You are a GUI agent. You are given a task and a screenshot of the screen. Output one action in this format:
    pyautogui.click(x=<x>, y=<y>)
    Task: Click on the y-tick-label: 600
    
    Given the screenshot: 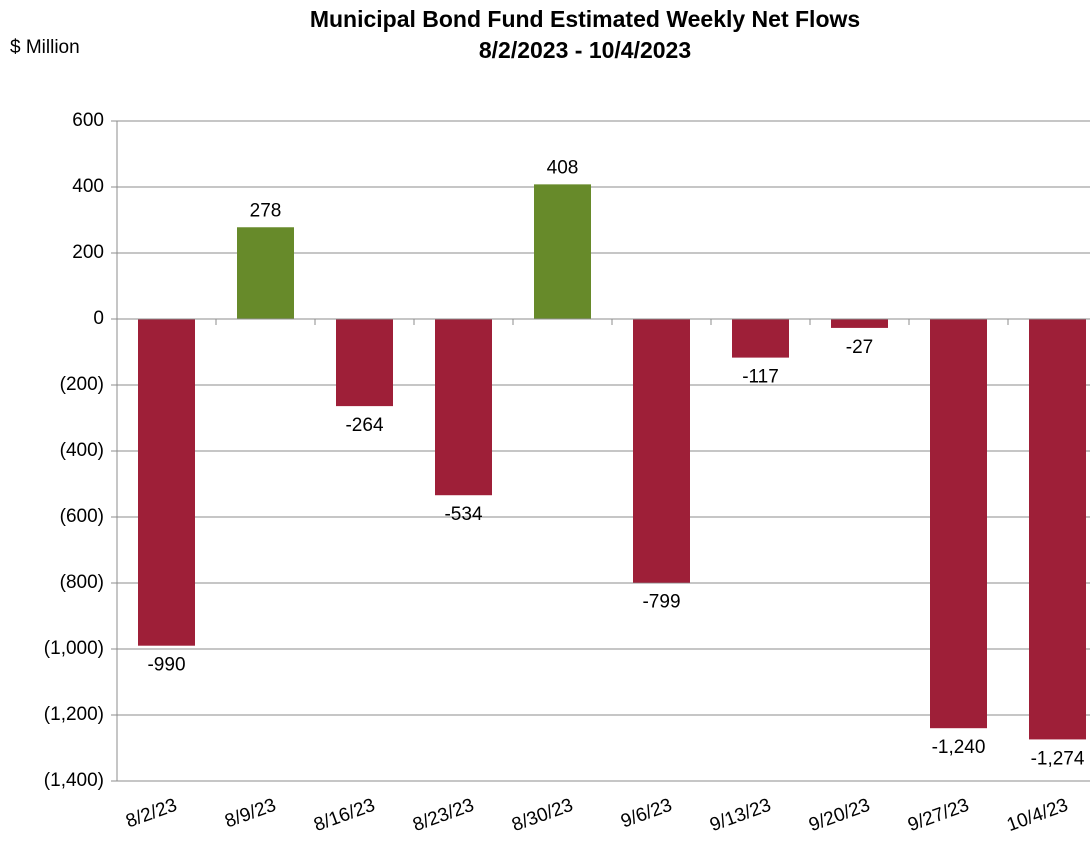 What is the action you would take?
    pyautogui.click(x=88, y=120)
    